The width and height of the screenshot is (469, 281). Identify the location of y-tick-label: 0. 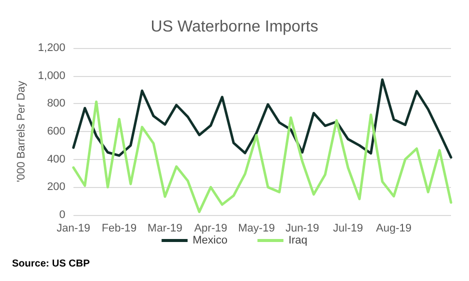
(62, 215).